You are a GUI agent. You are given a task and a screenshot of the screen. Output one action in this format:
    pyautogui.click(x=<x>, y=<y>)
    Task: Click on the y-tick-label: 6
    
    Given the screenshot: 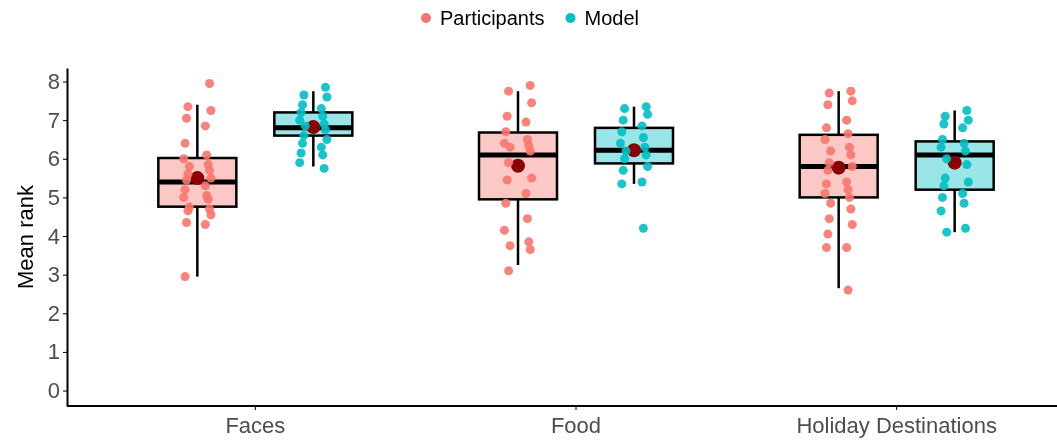 What is the action you would take?
    pyautogui.click(x=53, y=159)
    